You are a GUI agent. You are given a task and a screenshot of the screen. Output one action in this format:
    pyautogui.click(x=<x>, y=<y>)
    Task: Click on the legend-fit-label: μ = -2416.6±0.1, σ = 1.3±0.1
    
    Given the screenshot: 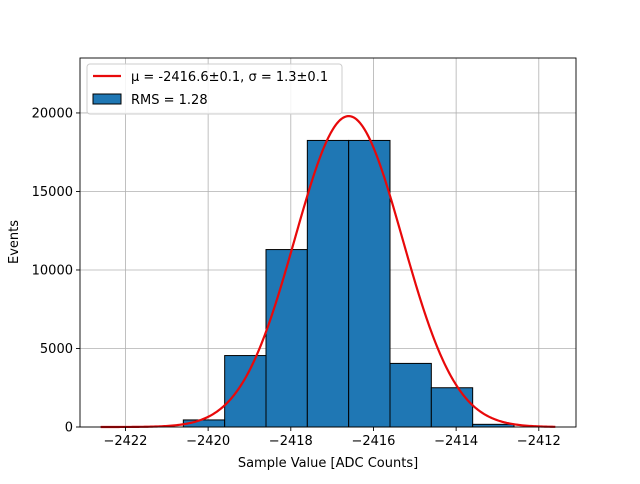 What is the action you would take?
    pyautogui.click(x=229, y=77)
    